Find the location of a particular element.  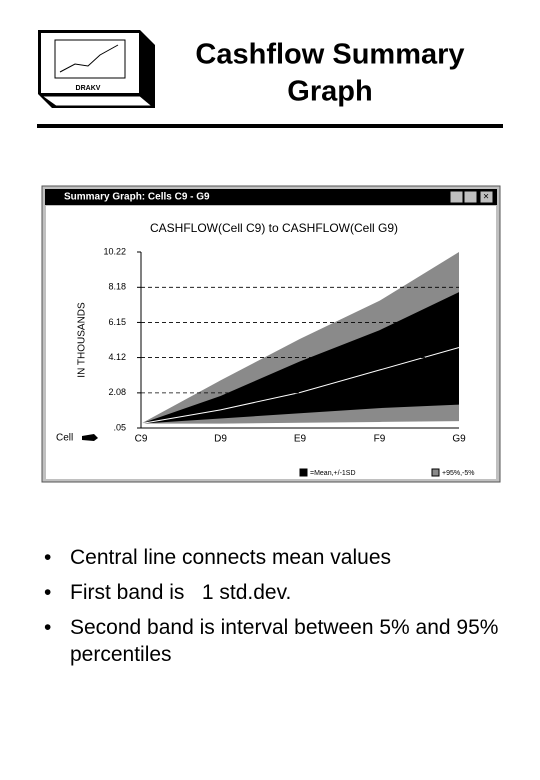

bullet: First band is 1 std.dev. is located at coordinates (270, 592).